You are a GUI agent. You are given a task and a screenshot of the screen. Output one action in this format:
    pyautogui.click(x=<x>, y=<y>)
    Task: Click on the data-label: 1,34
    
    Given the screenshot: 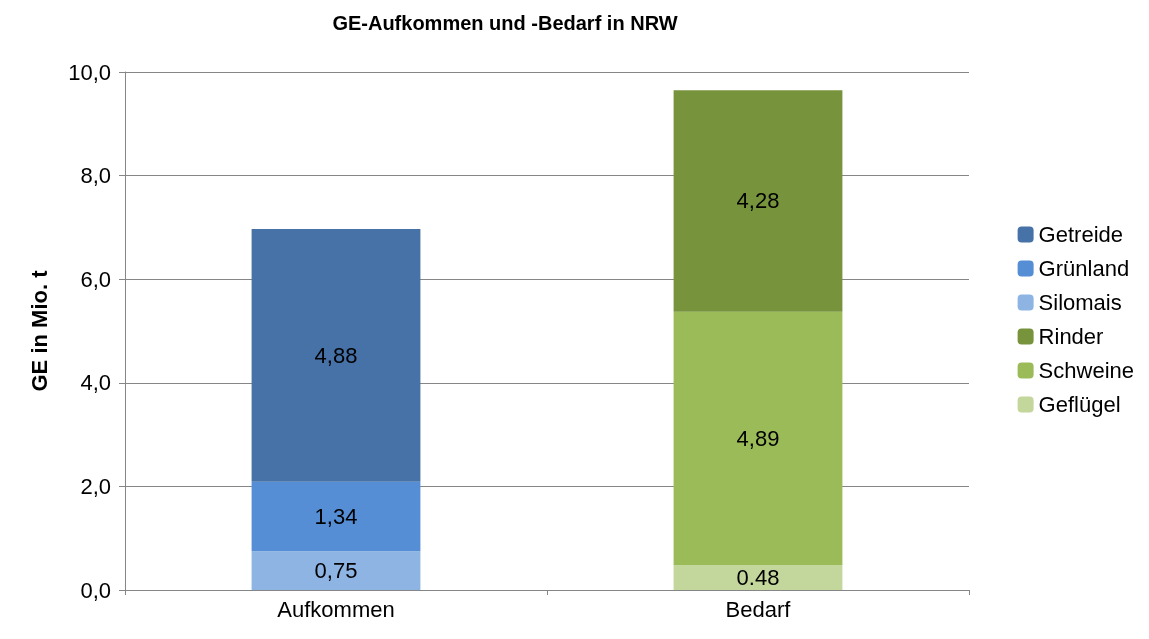 What is the action you would take?
    pyautogui.click(x=336, y=516)
    